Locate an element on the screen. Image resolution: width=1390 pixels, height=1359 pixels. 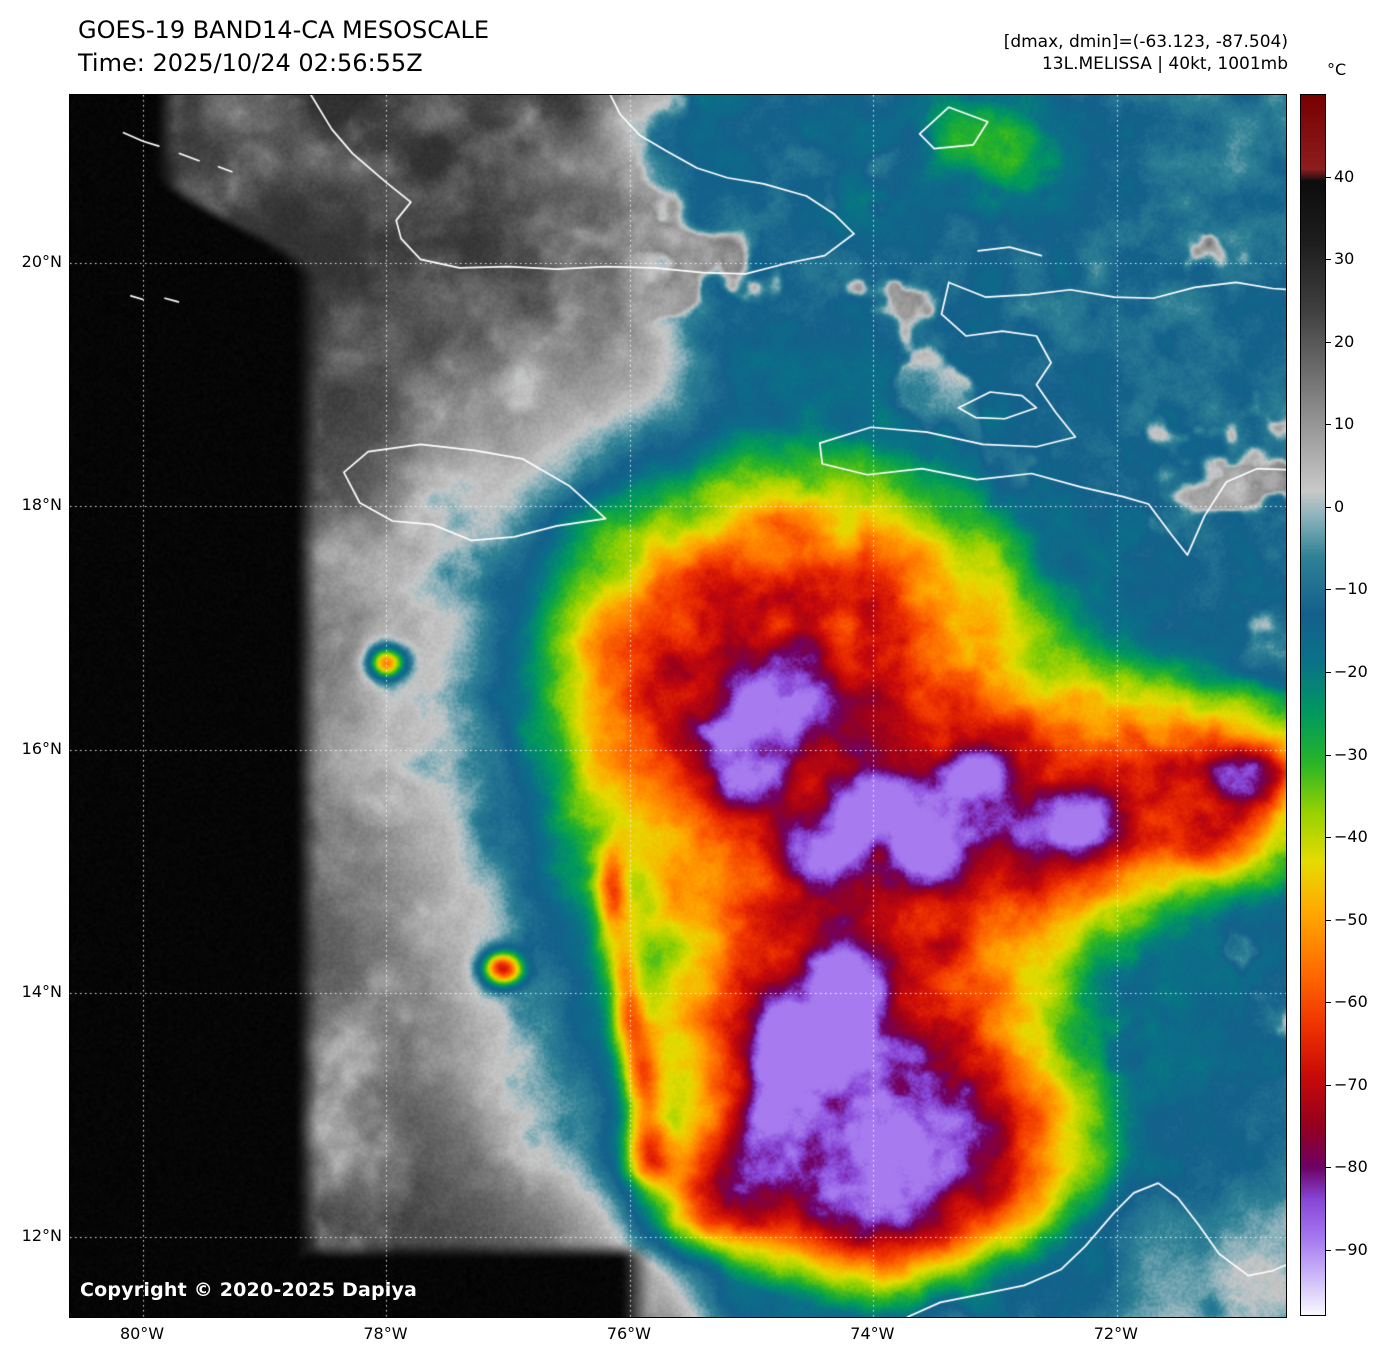
colorbar-tick-label: −40 is located at coordinates (1351, 837).